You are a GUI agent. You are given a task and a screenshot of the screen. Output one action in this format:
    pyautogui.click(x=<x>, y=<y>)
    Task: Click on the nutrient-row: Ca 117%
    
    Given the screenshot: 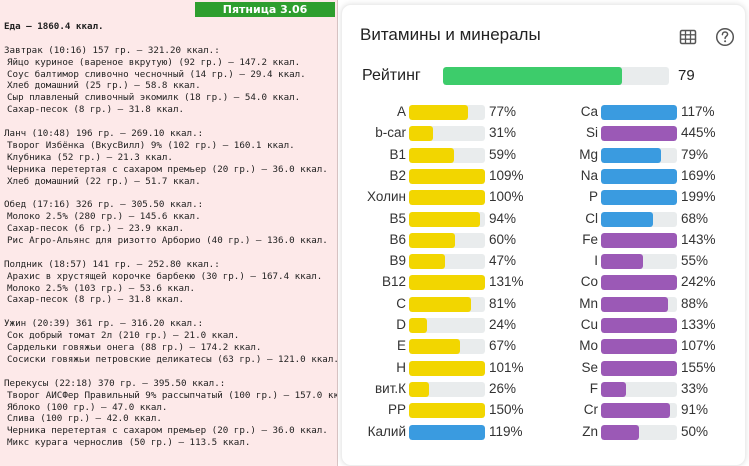 What is the action you would take?
    pyautogui.click(x=634, y=112)
    